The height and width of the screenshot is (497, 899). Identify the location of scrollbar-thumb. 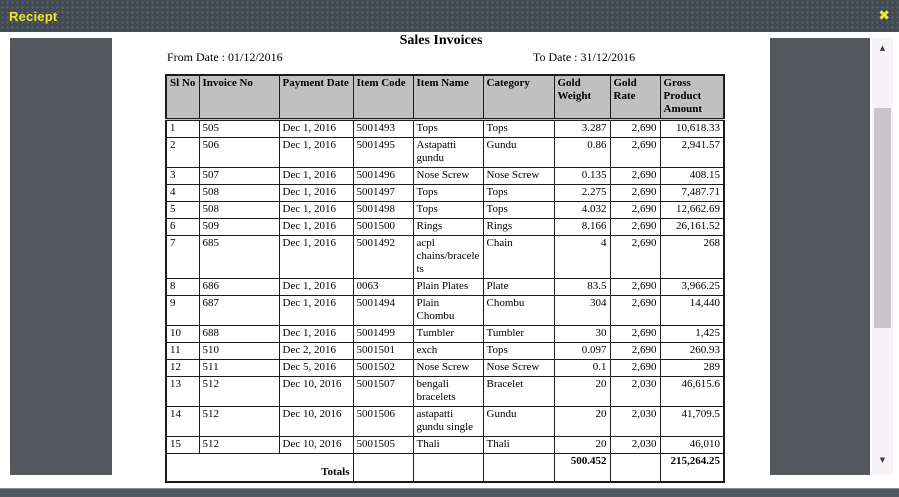
(882, 218).